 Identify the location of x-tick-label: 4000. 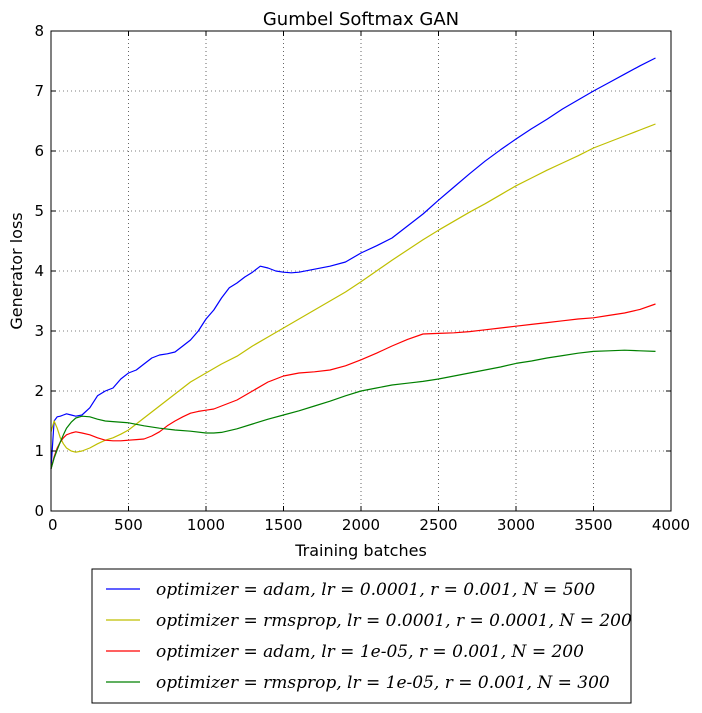
(671, 525).